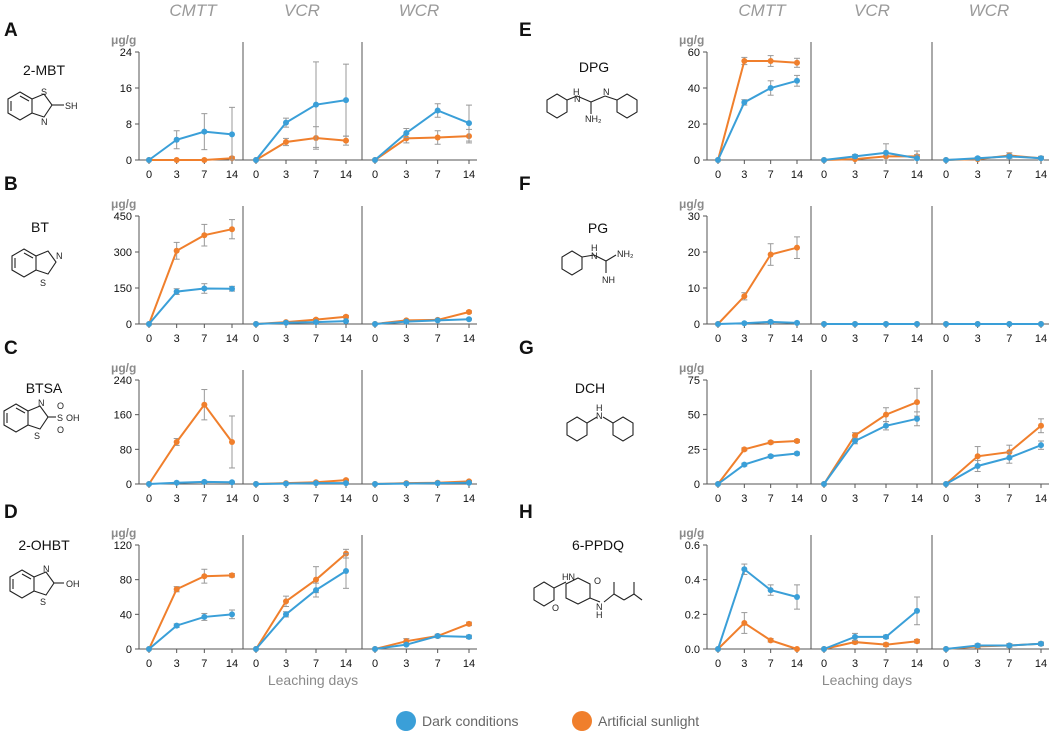 Image resolution: width=1059 pixels, height=735 pixels. What do you see at coordinates (917, 339) in the screenshot?
I see `x-tick-label-f: 14` at bounding box center [917, 339].